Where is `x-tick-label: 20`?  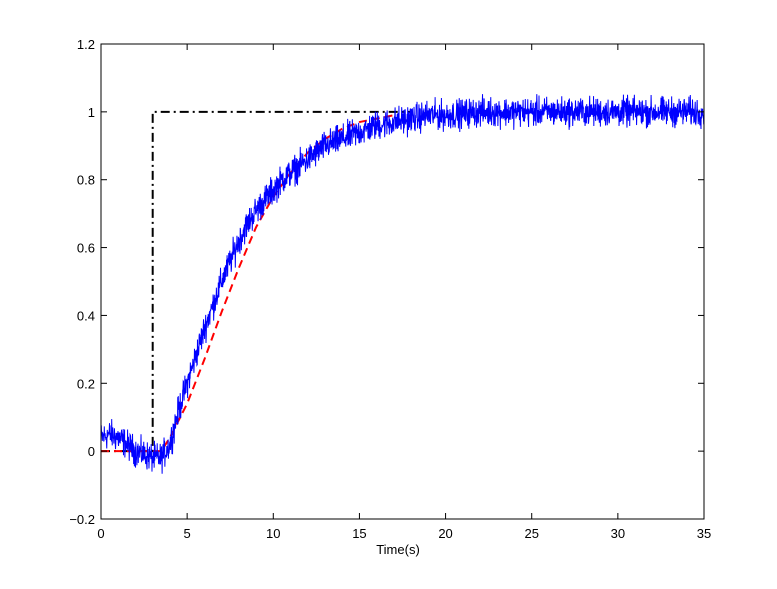 x-tick-label: 20 is located at coordinates (445, 533).